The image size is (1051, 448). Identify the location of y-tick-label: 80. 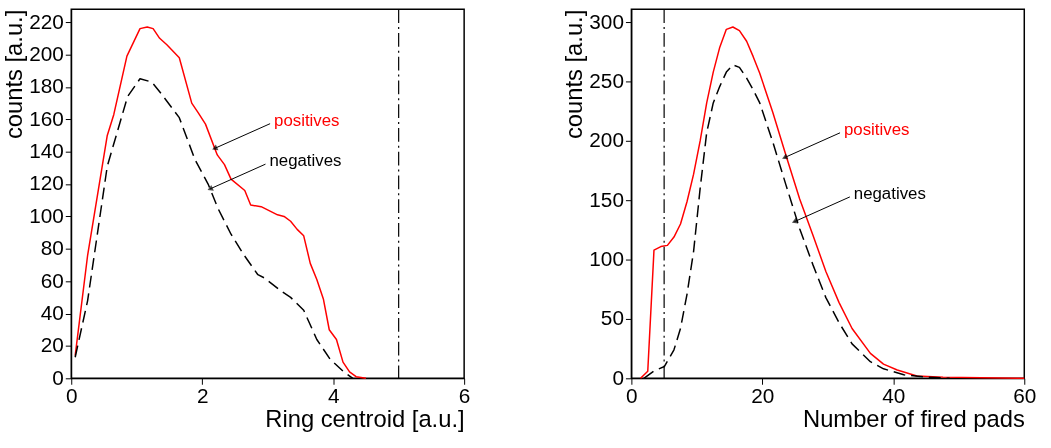
(52, 248).